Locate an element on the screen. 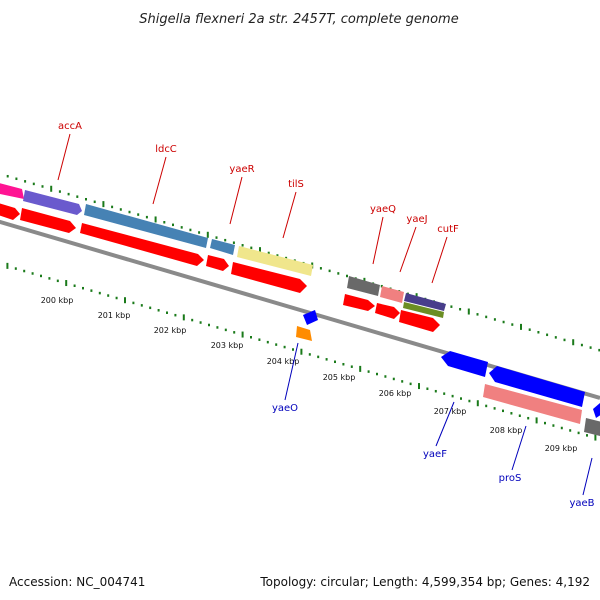 This screenshot has height=600, width=600. gene-yaeJ-feature is located at coordinates (392, 294).